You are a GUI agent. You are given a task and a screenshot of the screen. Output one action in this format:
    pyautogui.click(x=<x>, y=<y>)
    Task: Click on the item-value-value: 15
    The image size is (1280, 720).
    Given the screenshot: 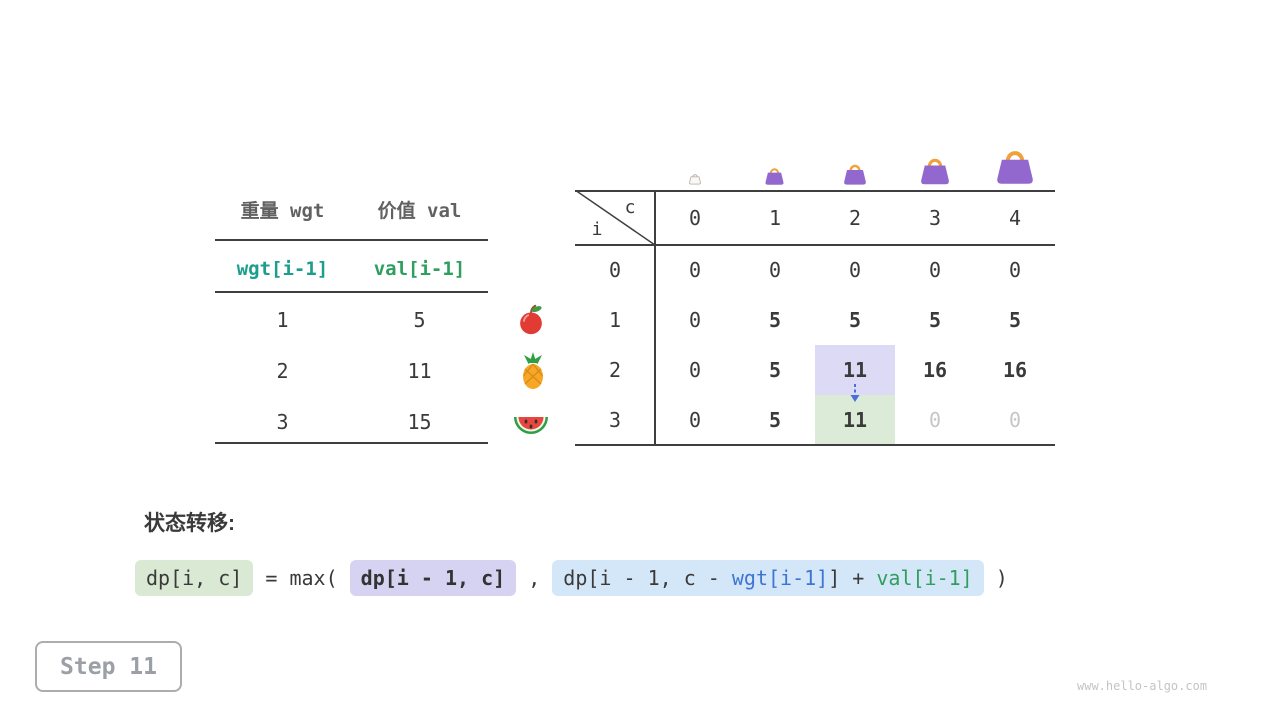 What is the action you would take?
    pyautogui.click(x=419, y=422)
    